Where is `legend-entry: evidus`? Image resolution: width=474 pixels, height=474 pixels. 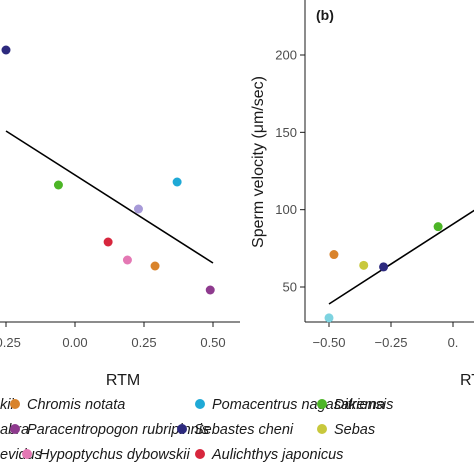 legend-entry: evidus is located at coordinates (21, 455).